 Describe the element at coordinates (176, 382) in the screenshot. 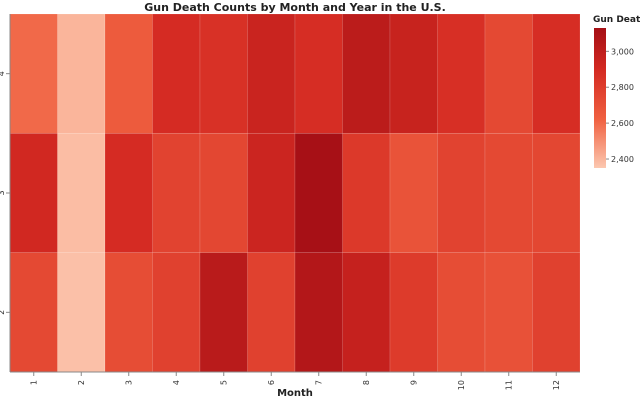

I see `x-tick-label: 4` at that location.